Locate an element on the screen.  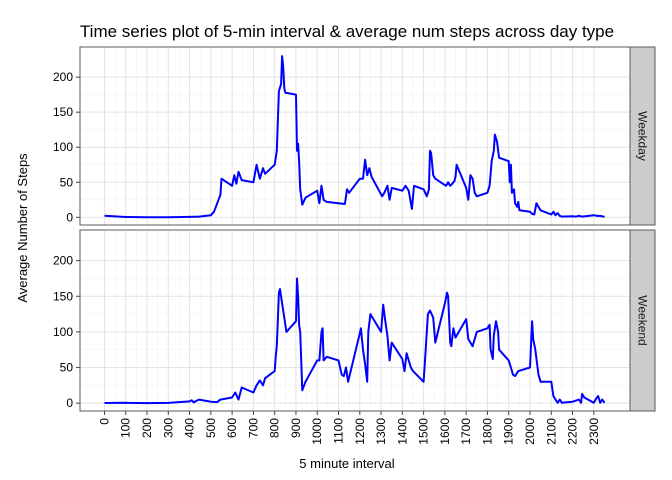
x-tick-label: 400 is located at coordinates (190, 428).